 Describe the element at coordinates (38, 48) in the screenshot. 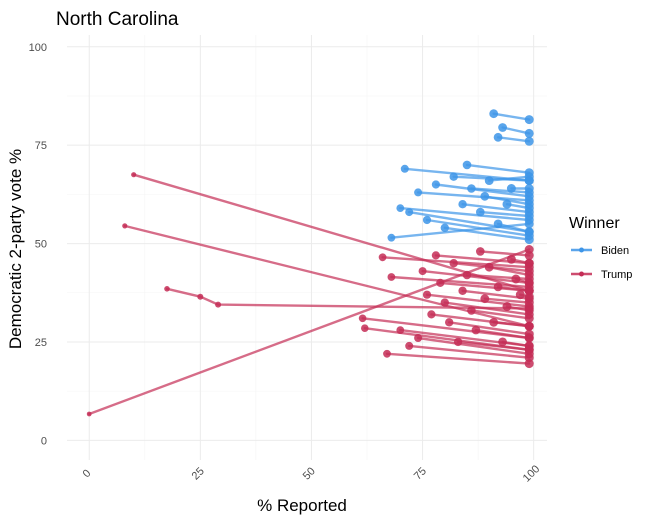

I see `y-tick-label: 100` at that location.